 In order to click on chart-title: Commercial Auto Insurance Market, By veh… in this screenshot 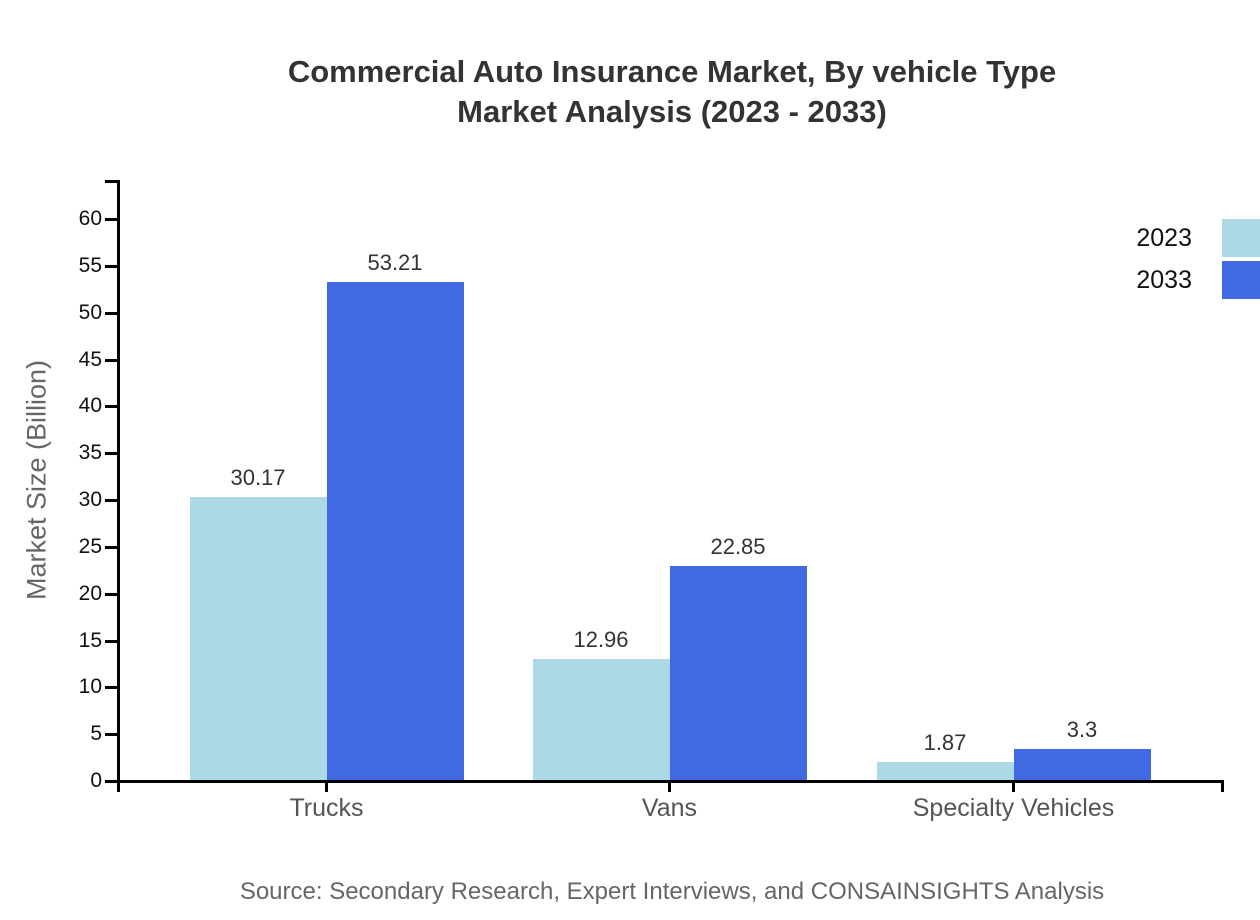, I will do `click(672, 92)`.